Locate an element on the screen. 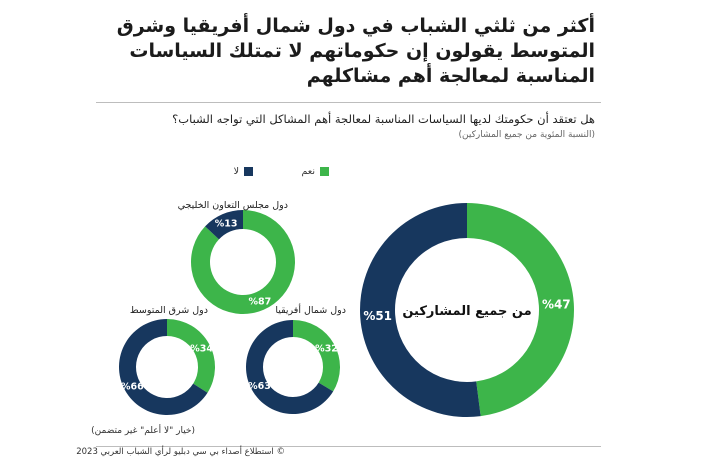 The image size is (701, 466). footnote: (خيار "لا أعلم" غير متضمن) is located at coordinates (143, 431).